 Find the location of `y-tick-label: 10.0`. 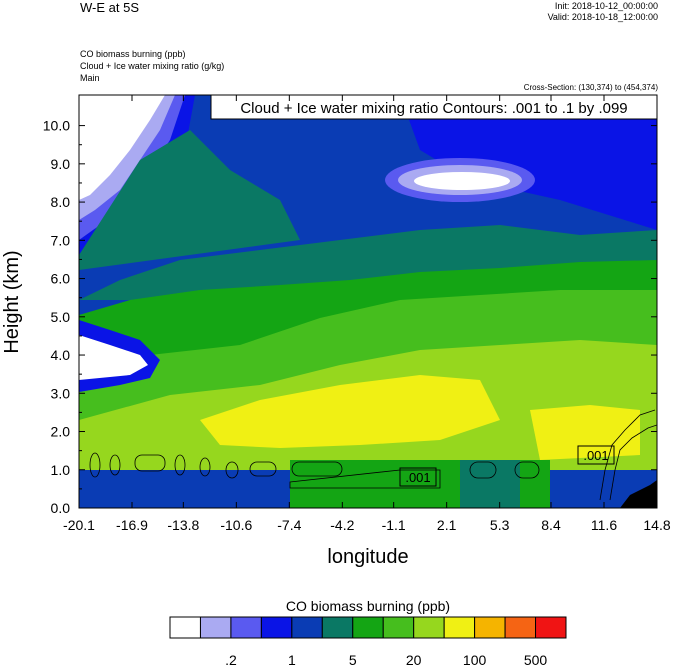

y-tick-label: 10.0 is located at coordinates (56, 126).